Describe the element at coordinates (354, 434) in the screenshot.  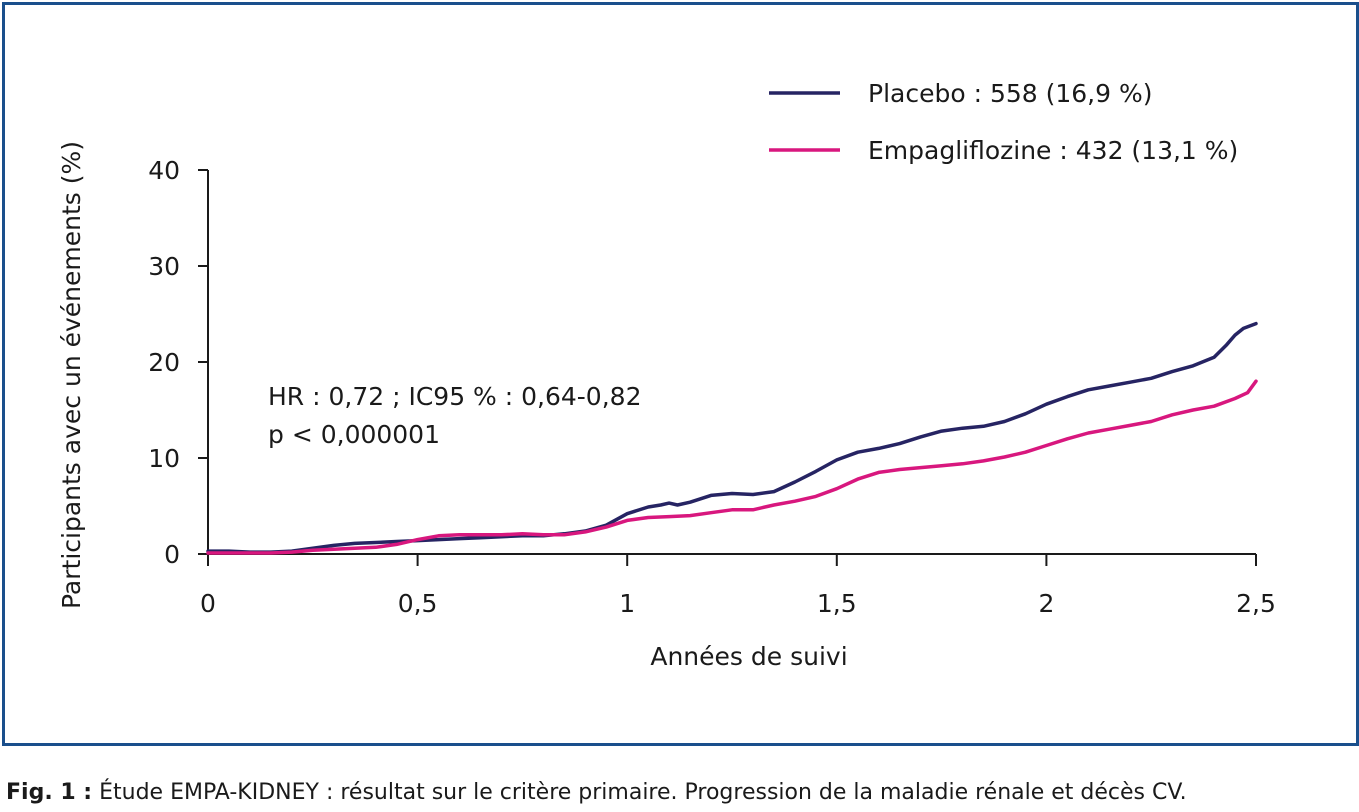
I see `p-value-annotation: p < 0,000001` at that location.